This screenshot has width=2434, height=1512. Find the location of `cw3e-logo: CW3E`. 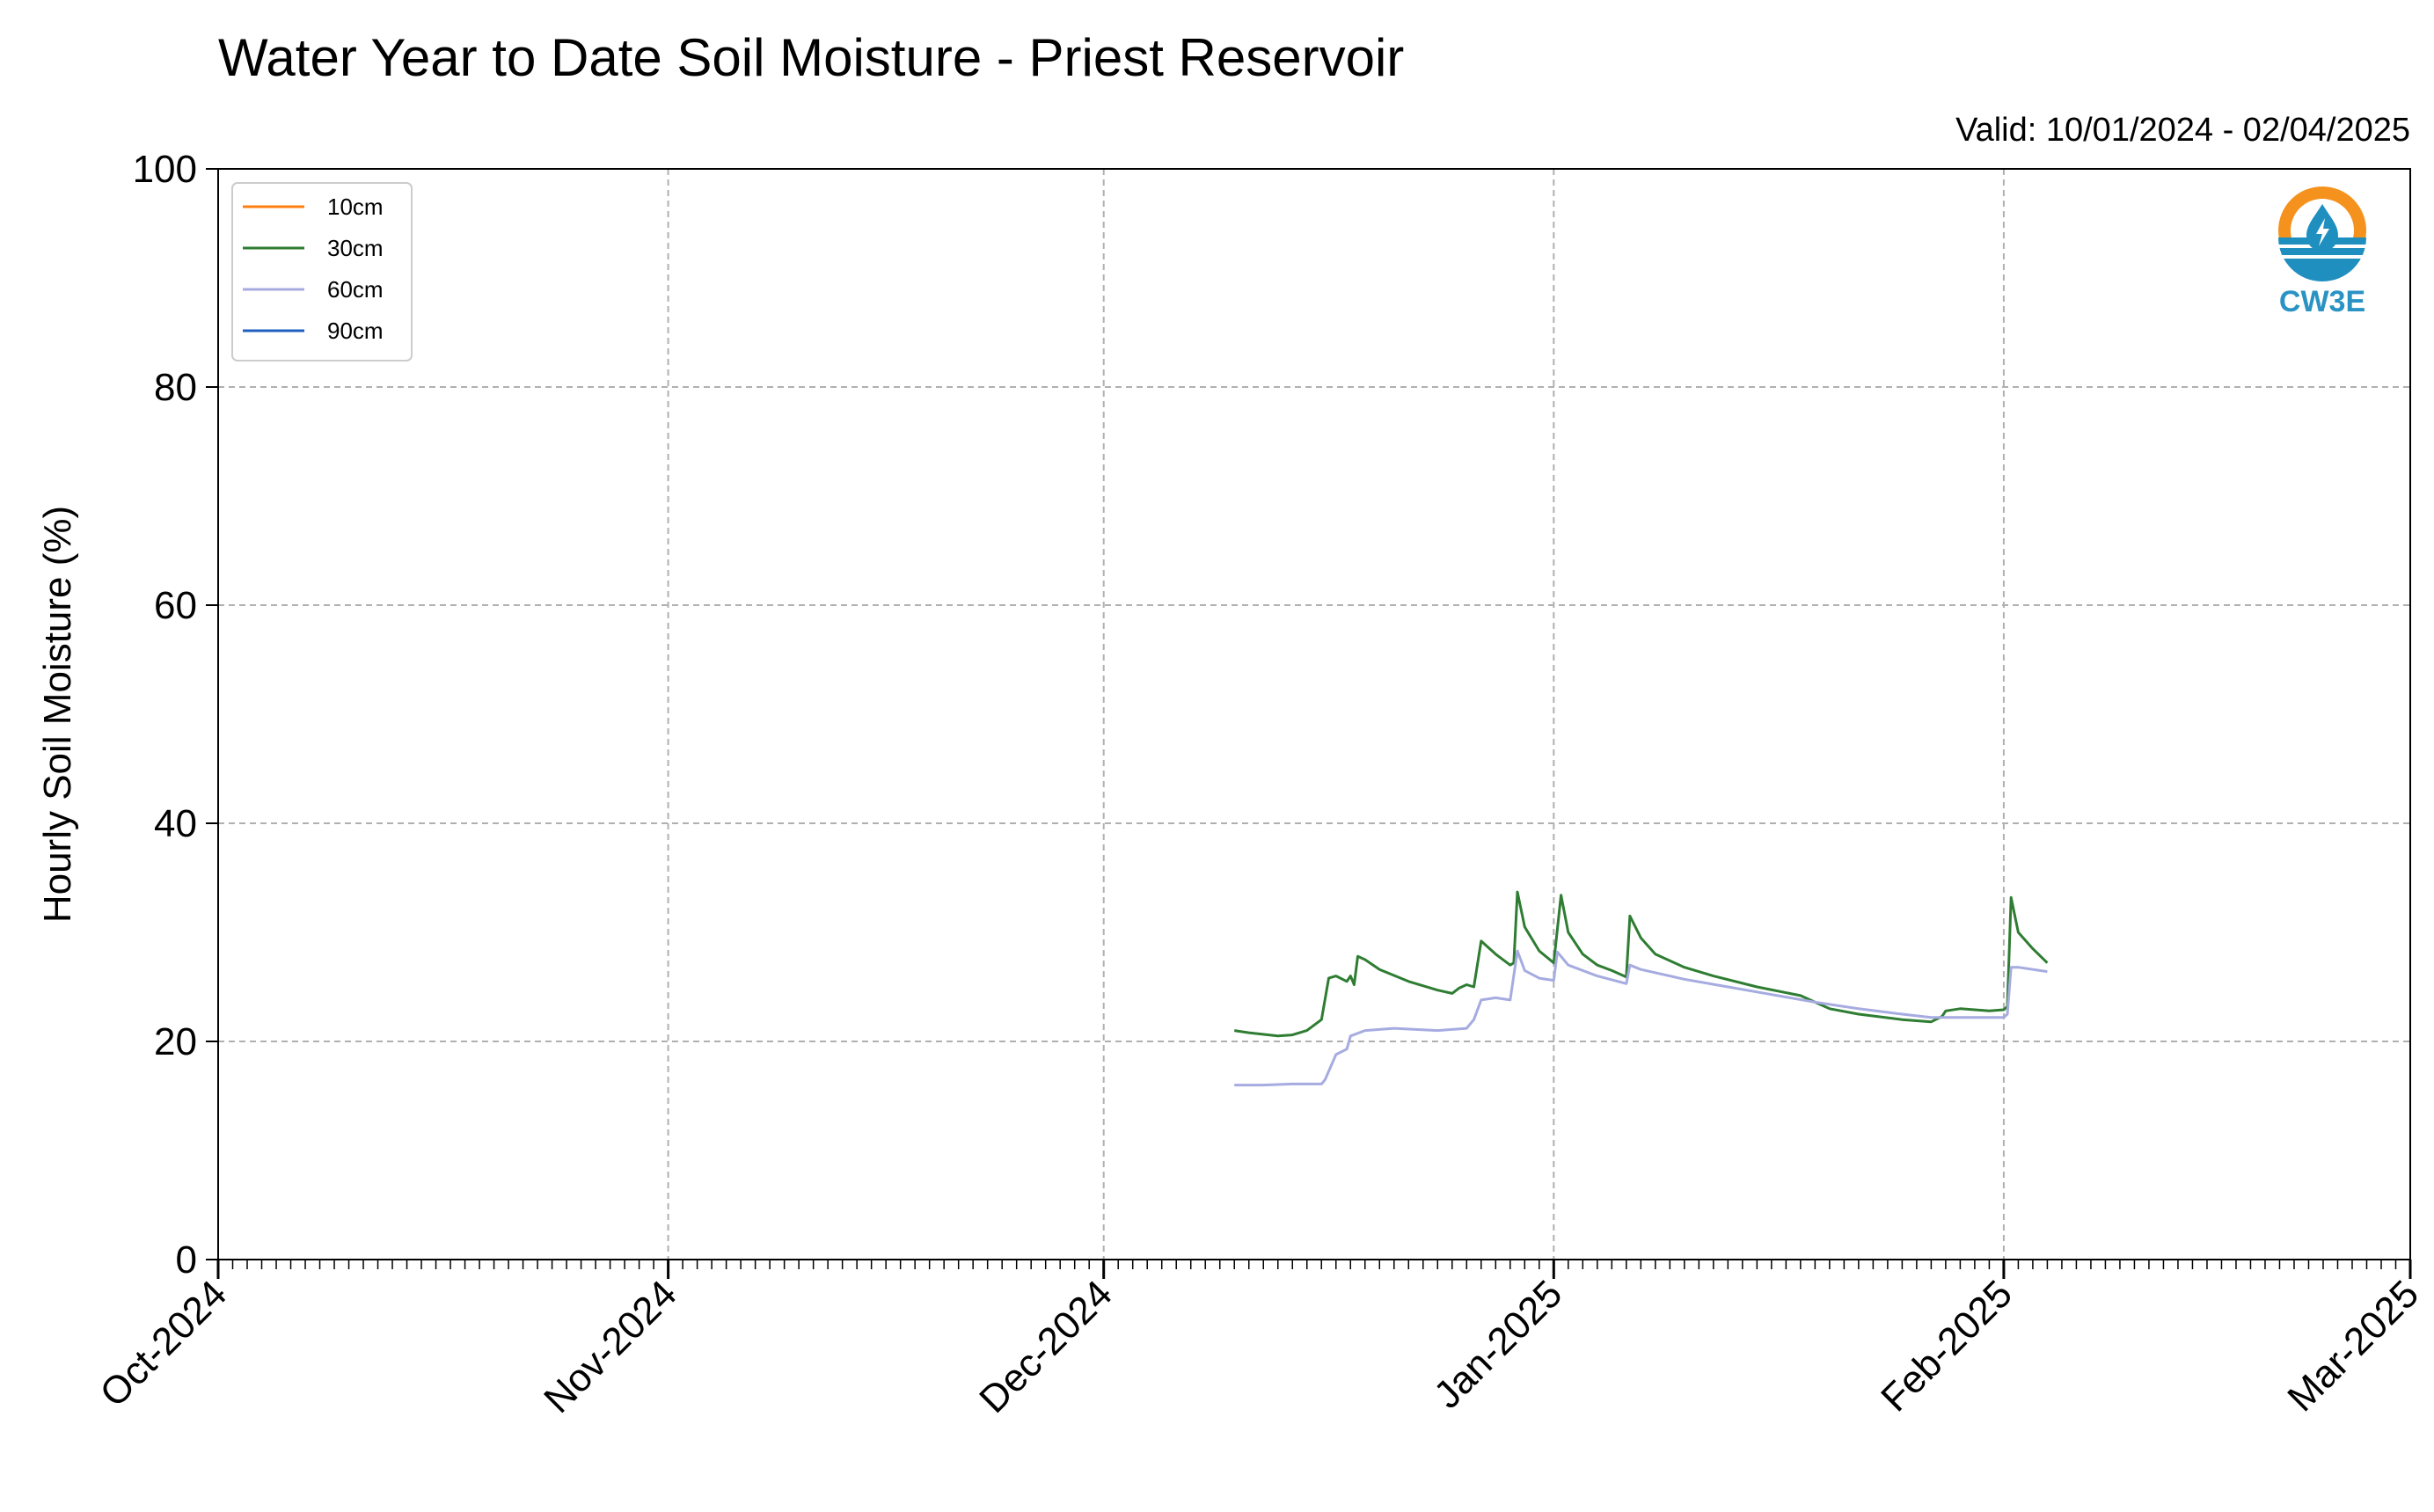

cw3e-logo: CW3E is located at coordinates (2322, 252).